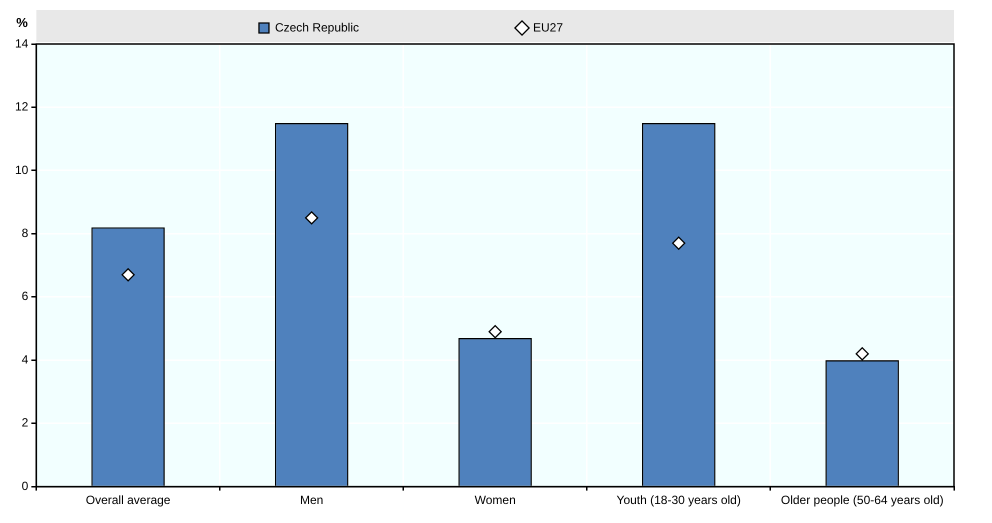 The image size is (992, 523). Describe the element at coordinates (128, 500) in the screenshot. I see `x-tick-label: Overall average` at that location.